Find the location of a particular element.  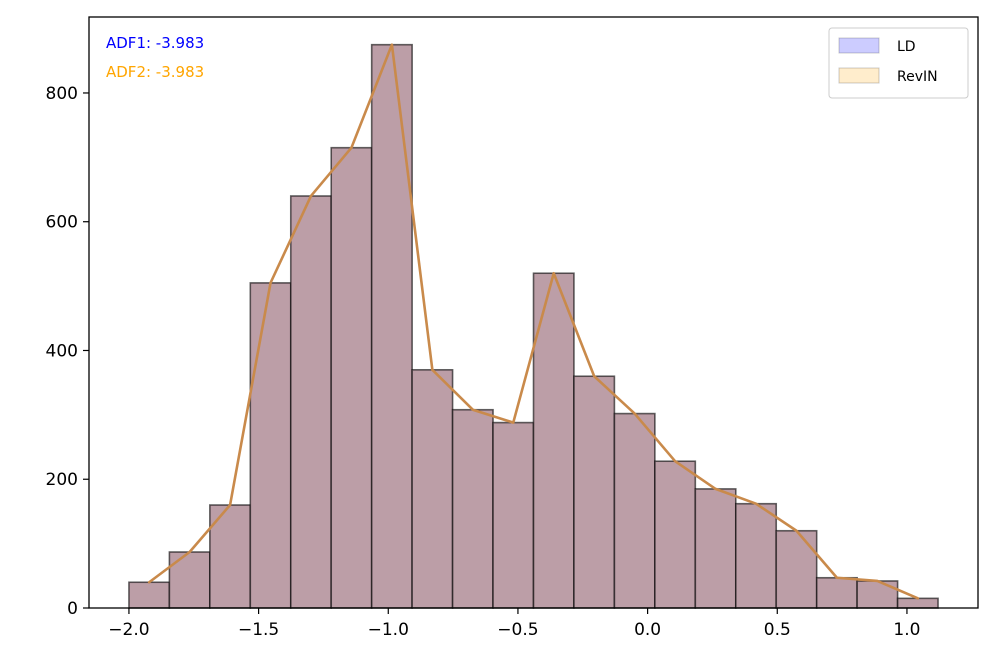

x-tick-label: 0.5 is located at coordinates (777, 630).